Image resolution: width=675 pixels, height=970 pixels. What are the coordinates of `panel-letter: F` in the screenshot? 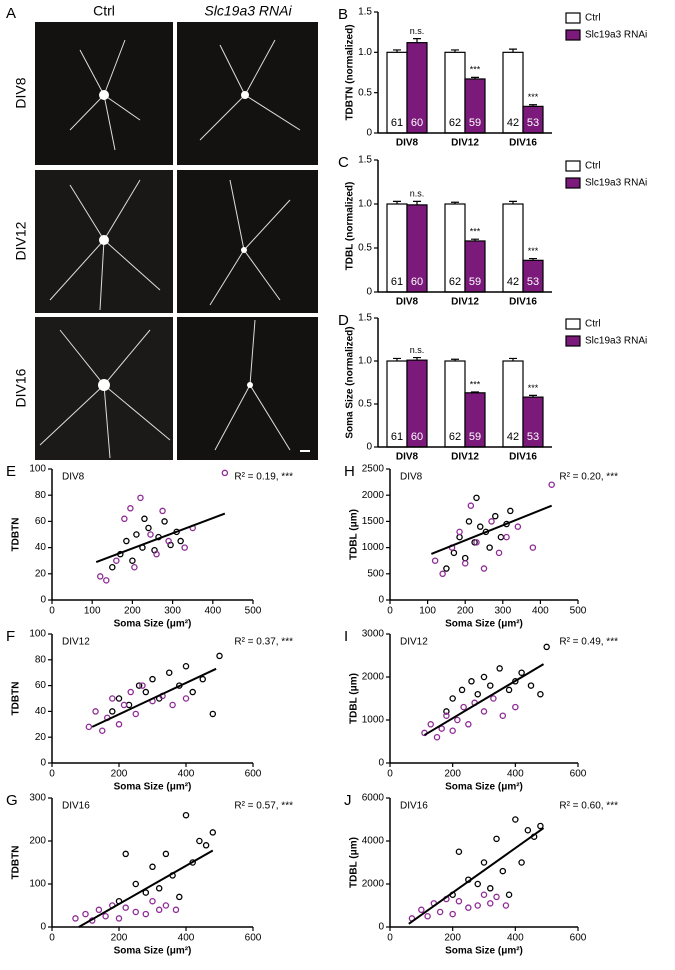 It's located at (10, 636).